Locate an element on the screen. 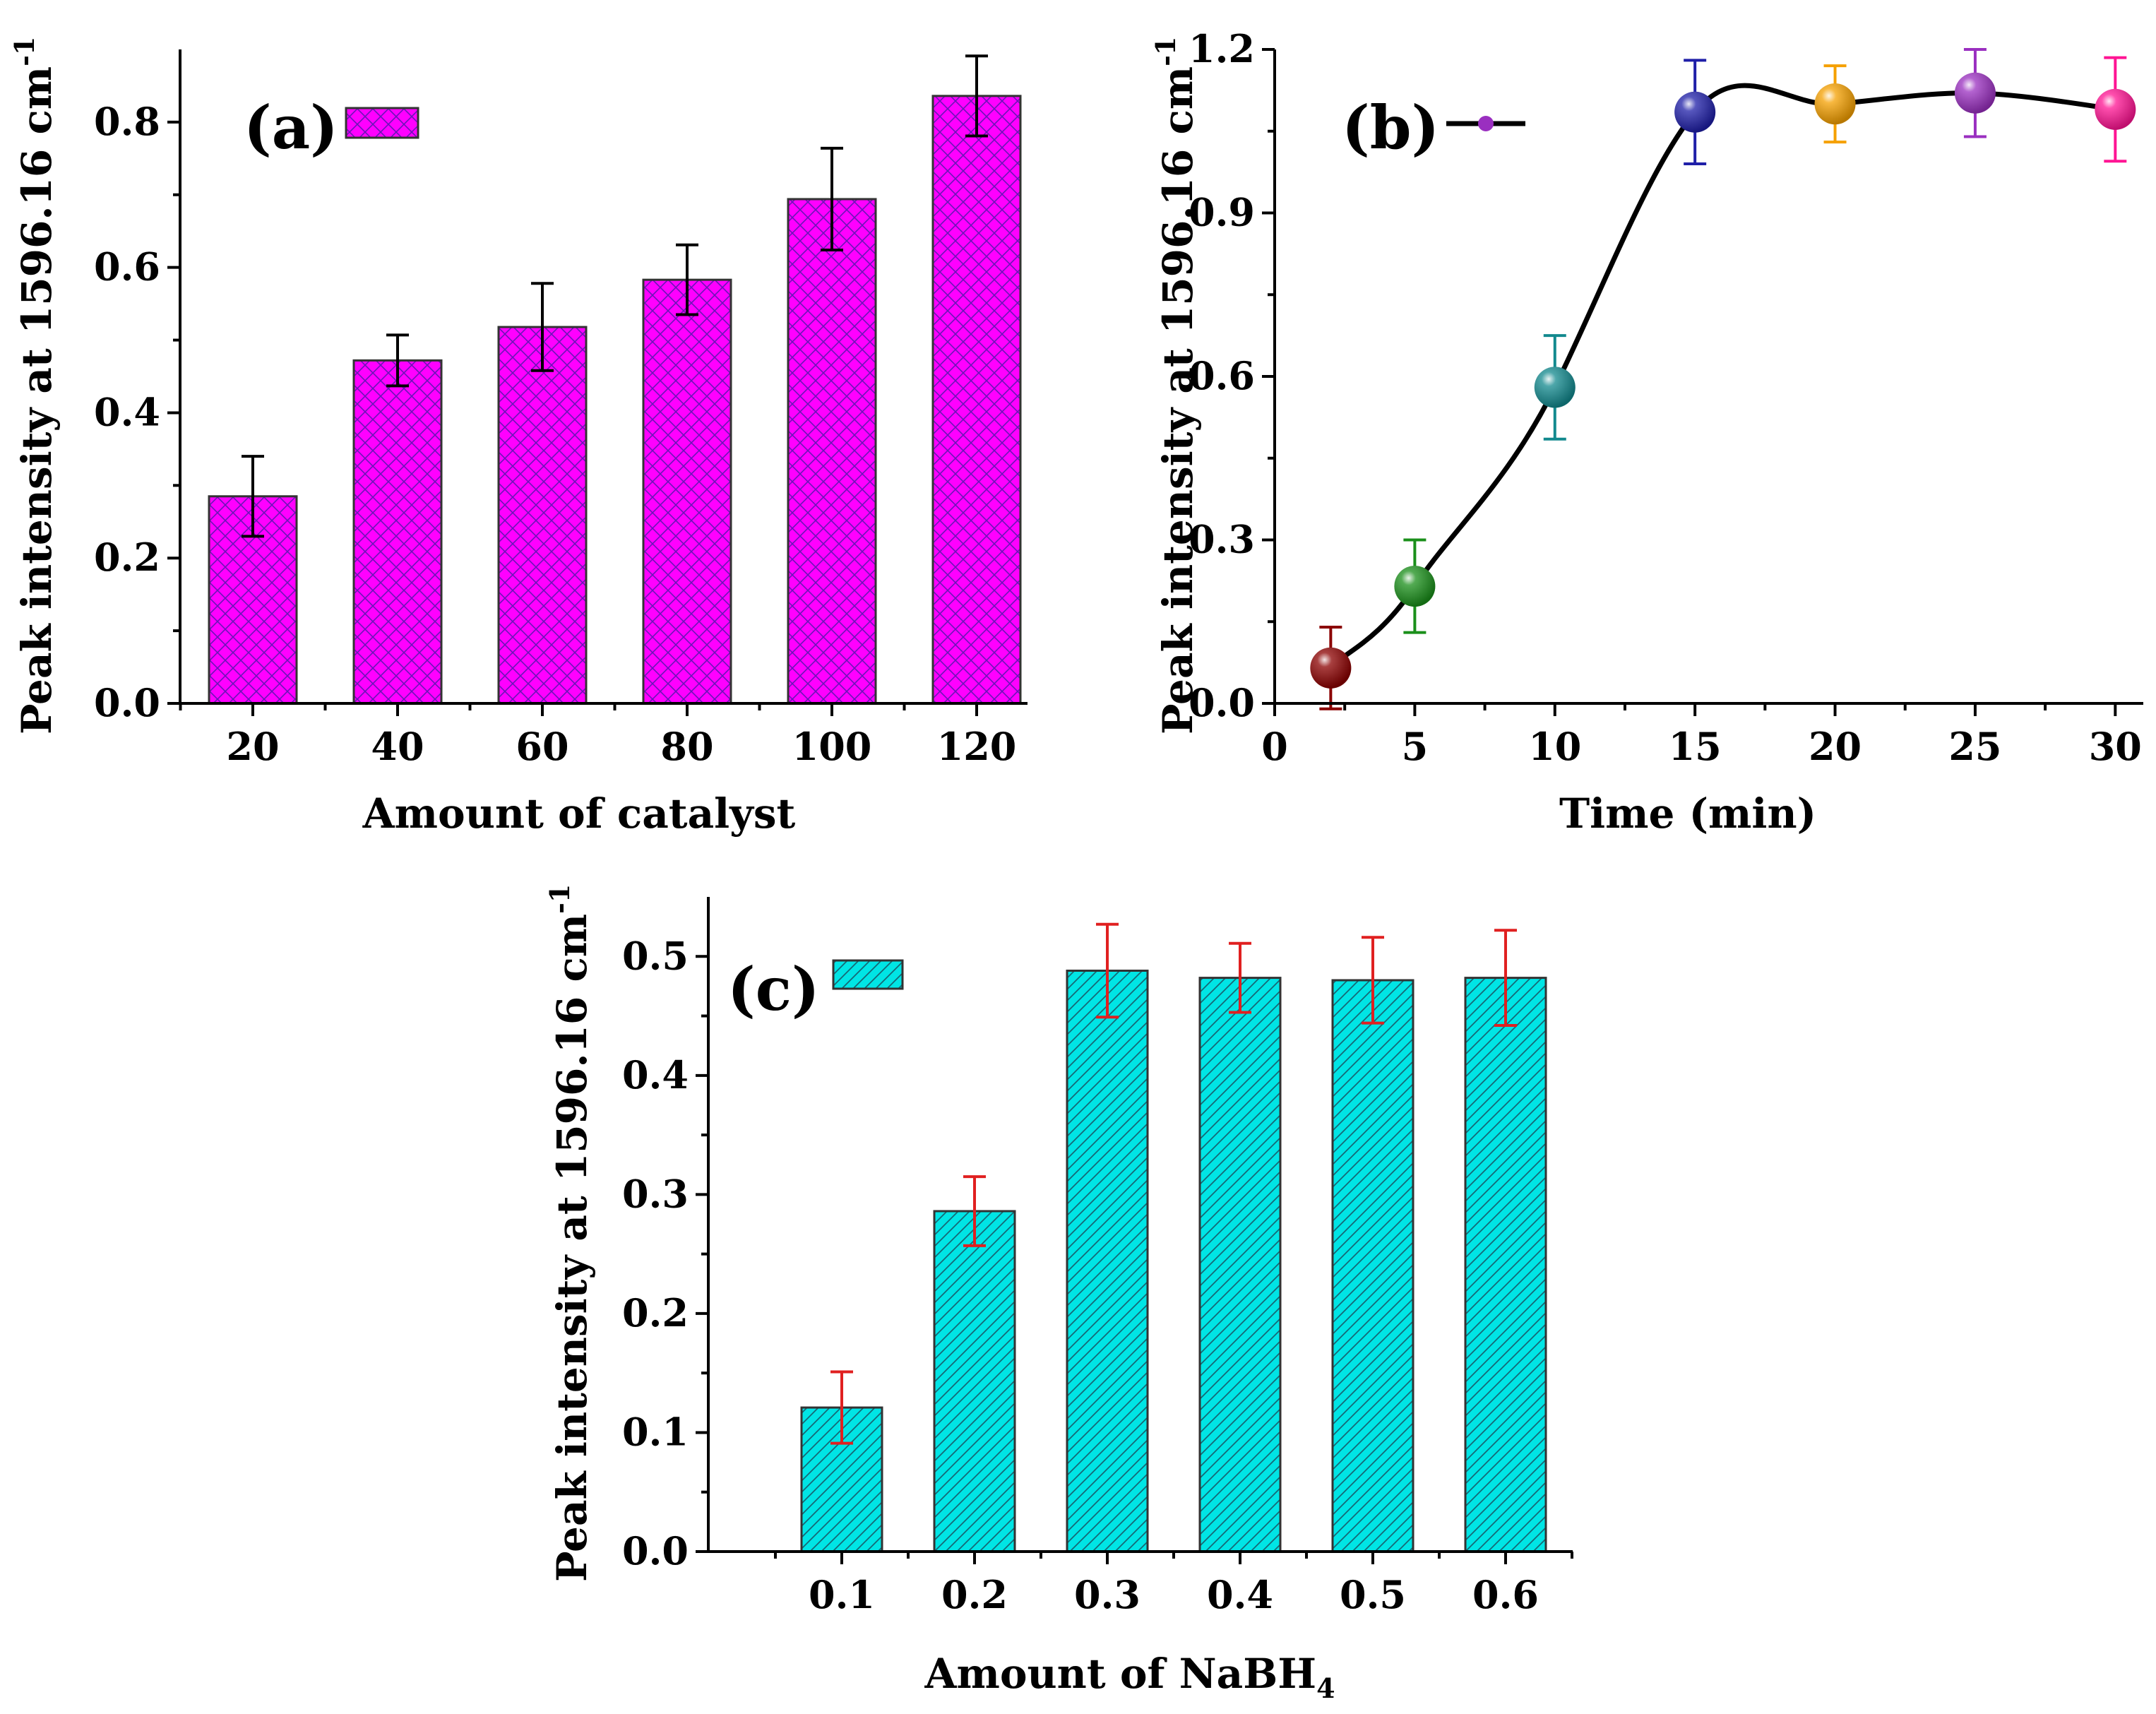 Image resolution: width=2156 pixels, height=1714 pixels. panel-c-bars is located at coordinates (1173, 1261).